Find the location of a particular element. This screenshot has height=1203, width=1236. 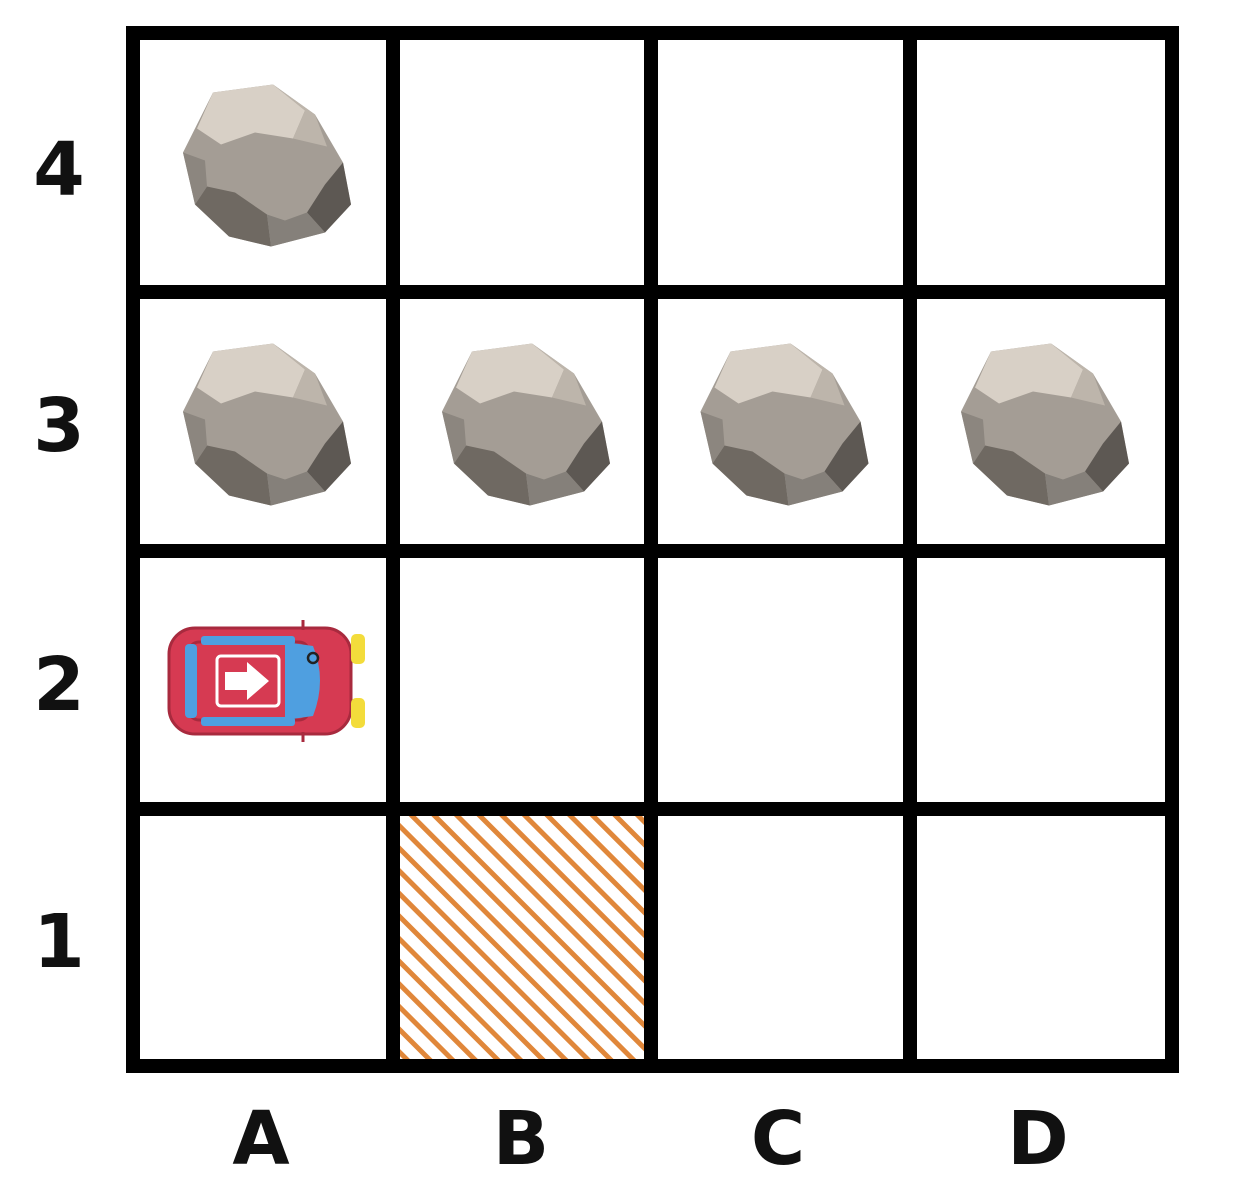

row-label-1: 1 is located at coordinates (59, 942).